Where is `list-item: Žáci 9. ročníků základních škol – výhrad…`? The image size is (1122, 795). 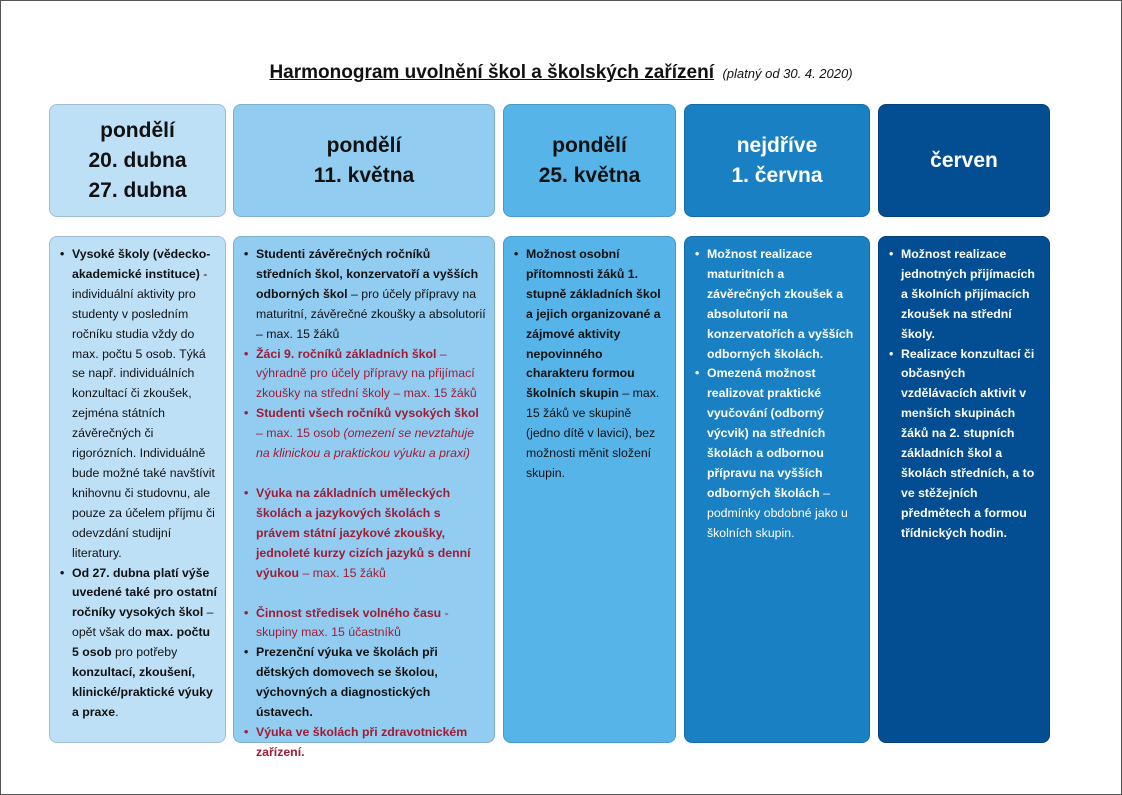 list-item: Žáci 9. ročníků základních škol – výhrad… is located at coordinates (365, 375).